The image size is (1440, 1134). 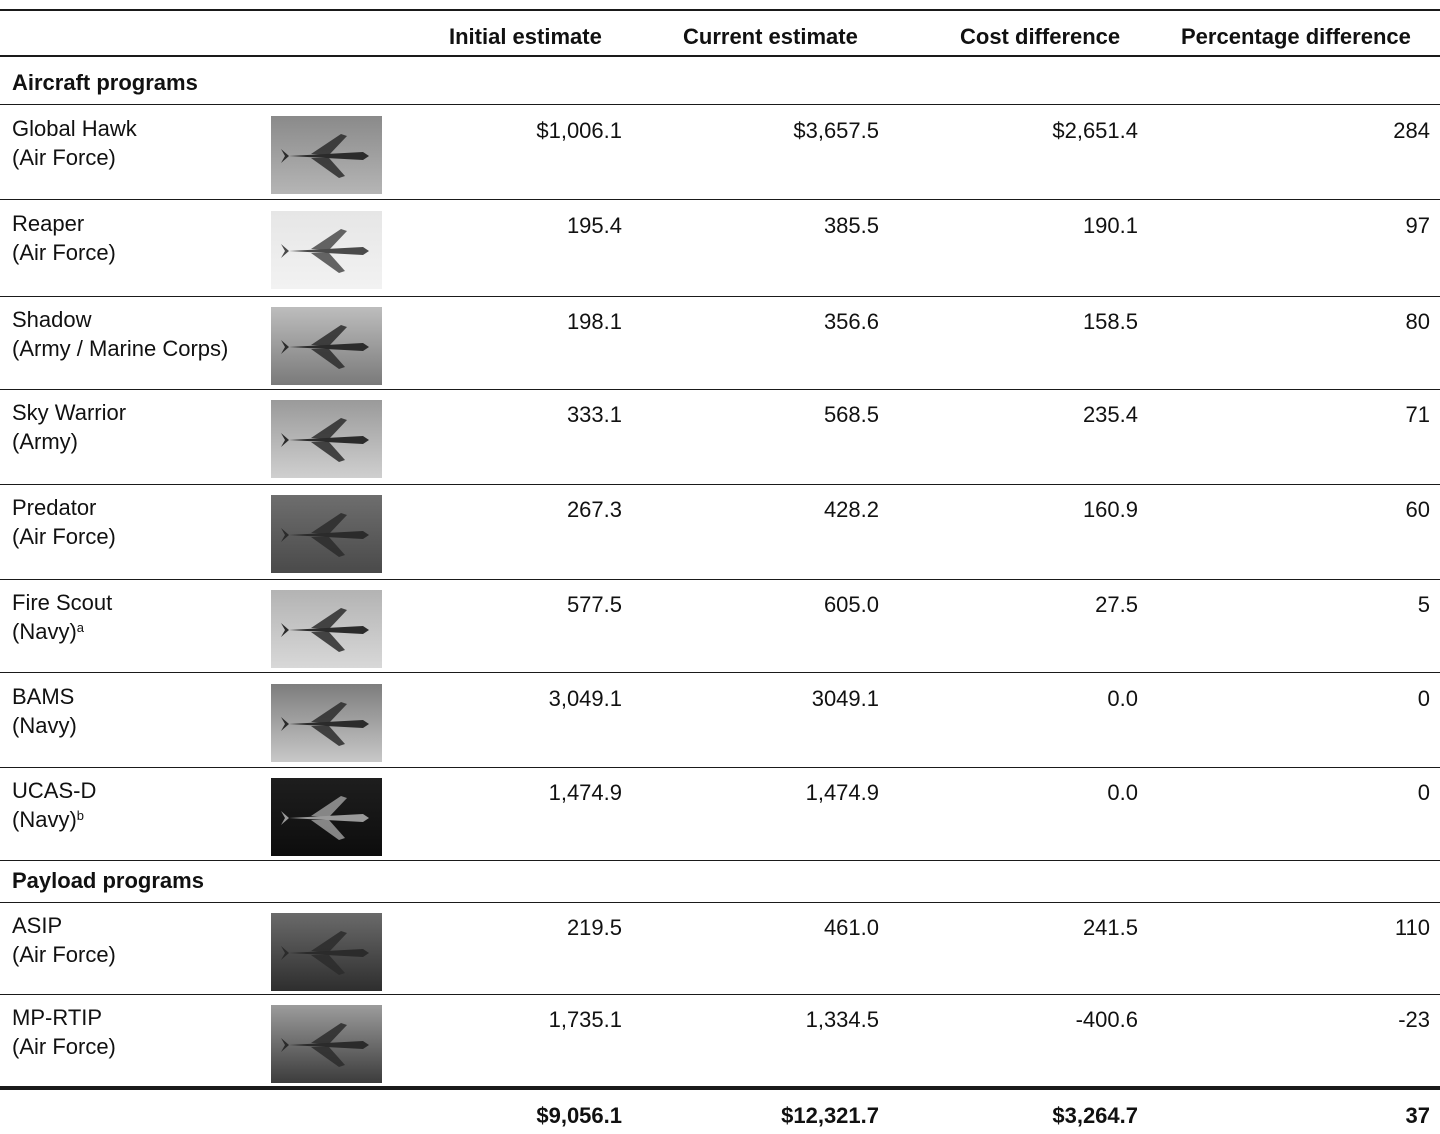 I want to click on cell-cost-difference: 158.5, so click(x=1110, y=321).